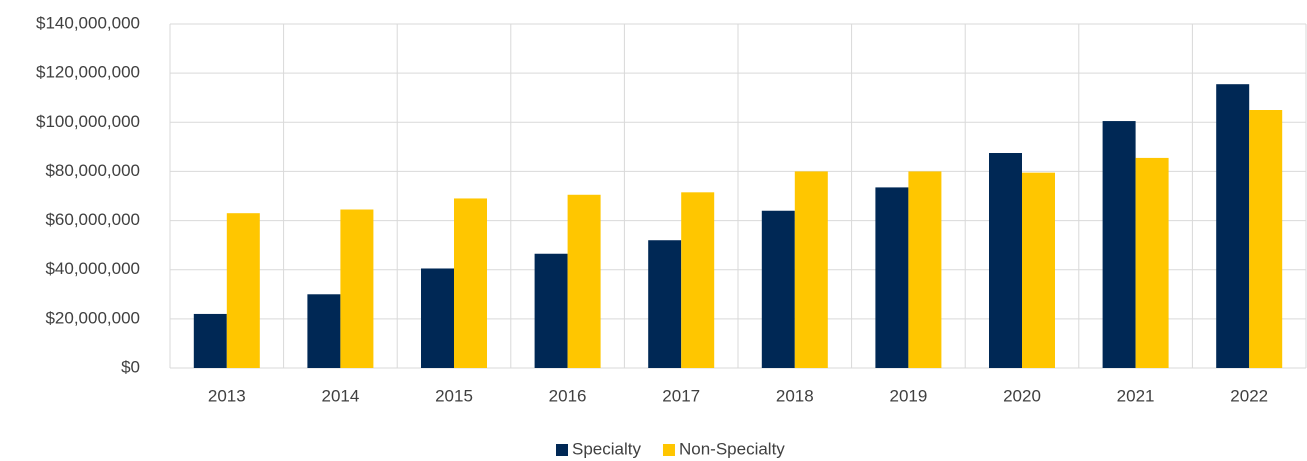  I want to click on y-tick-label: $40,000,000, so click(92, 268).